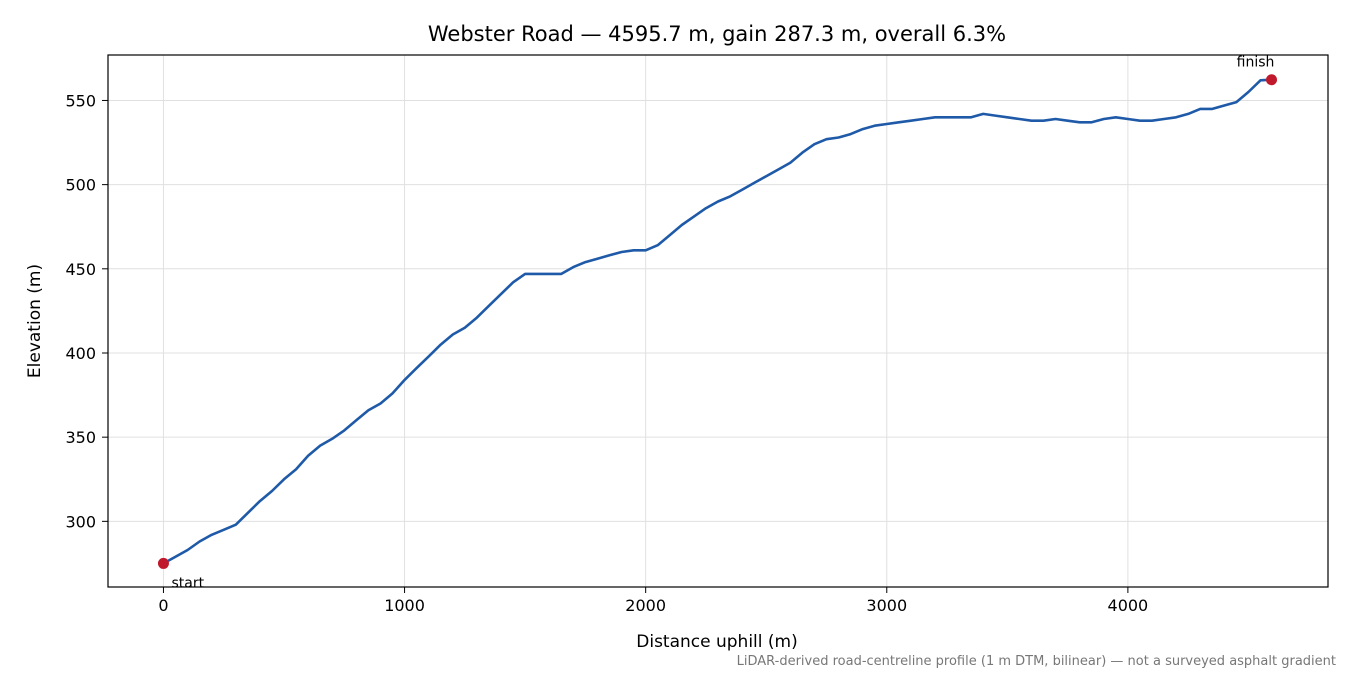 This screenshot has height=675, width=1350. What do you see at coordinates (80, 269) in the screenshot?
I see `y-tick-label: 450` at bounding box center [80, 269].